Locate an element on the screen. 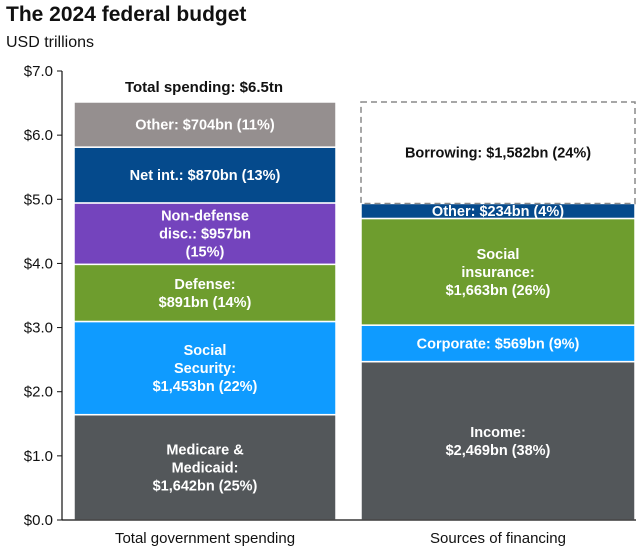 This screenshot has height=553, width=640. chart-title: The 2024 federal budget is located at coordinates (126, 14).